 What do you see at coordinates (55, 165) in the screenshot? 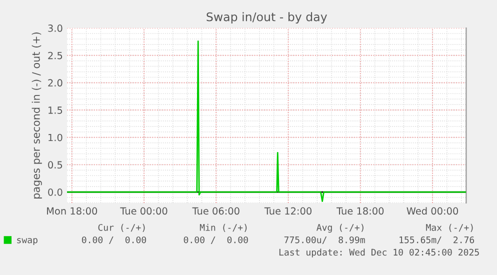
I see `y-tick-label: 0.5` at bounding box center [55, 165].